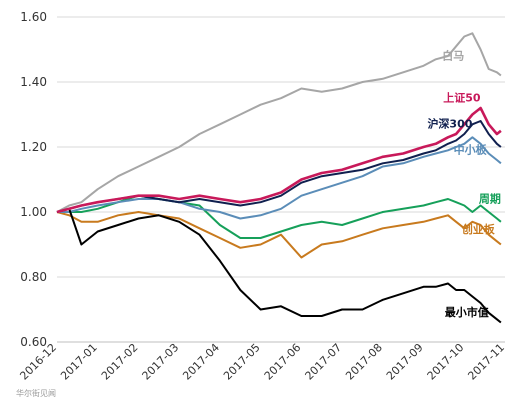 The height and width of the screenshot is (401, 519). What do you see at coordinates (79, 362) in the screenshot?
I see `x-tick-label: 2017-01` at bounding box center [79, 362].